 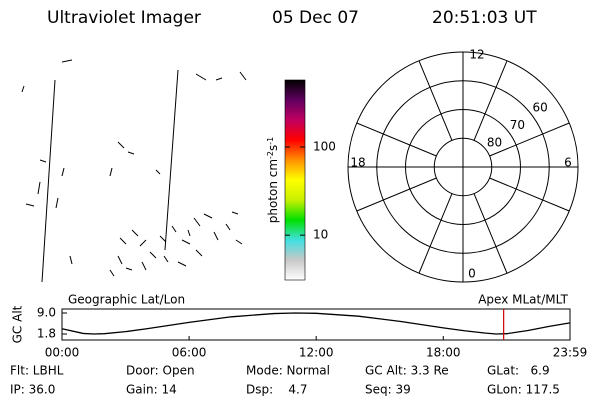 What do you see at coordinates (126, 300) in the screenshot?
I see `plot-label-left: Geographic Lat/Lon` at bounding box center [126, 300].